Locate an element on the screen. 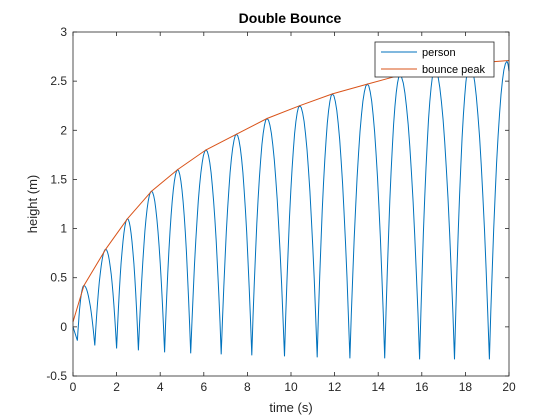 The height and width of the screenshot is (420, 560). x-tick-label: 0 is located at coordinates (73, 387).